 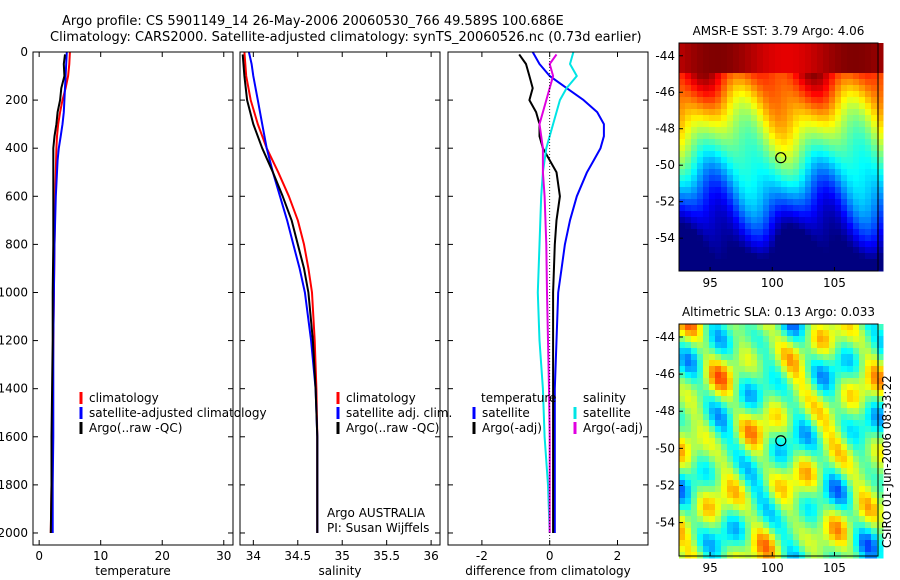 I want to click on y-tick-label: 1600, so click(x=14, y=437).